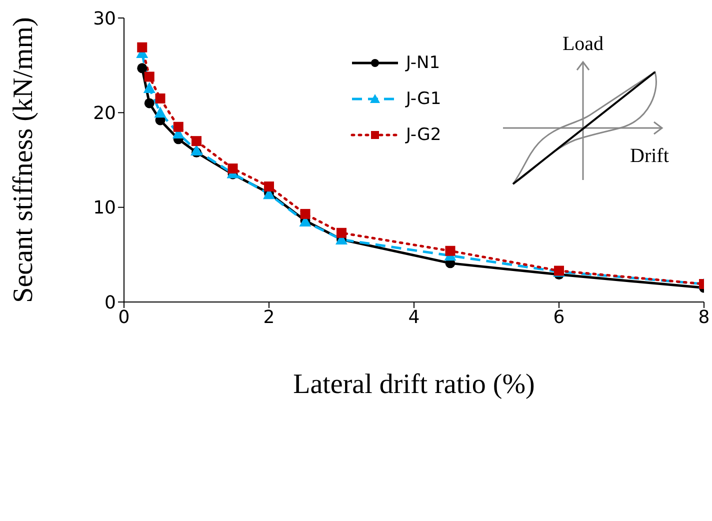 Image resolution: width=712 pixels, height=521 pixels. What do you see at coordinates (104, 113) in the screenshot?
I see `y-tick-label: 20` at bounding box center [104, 113].